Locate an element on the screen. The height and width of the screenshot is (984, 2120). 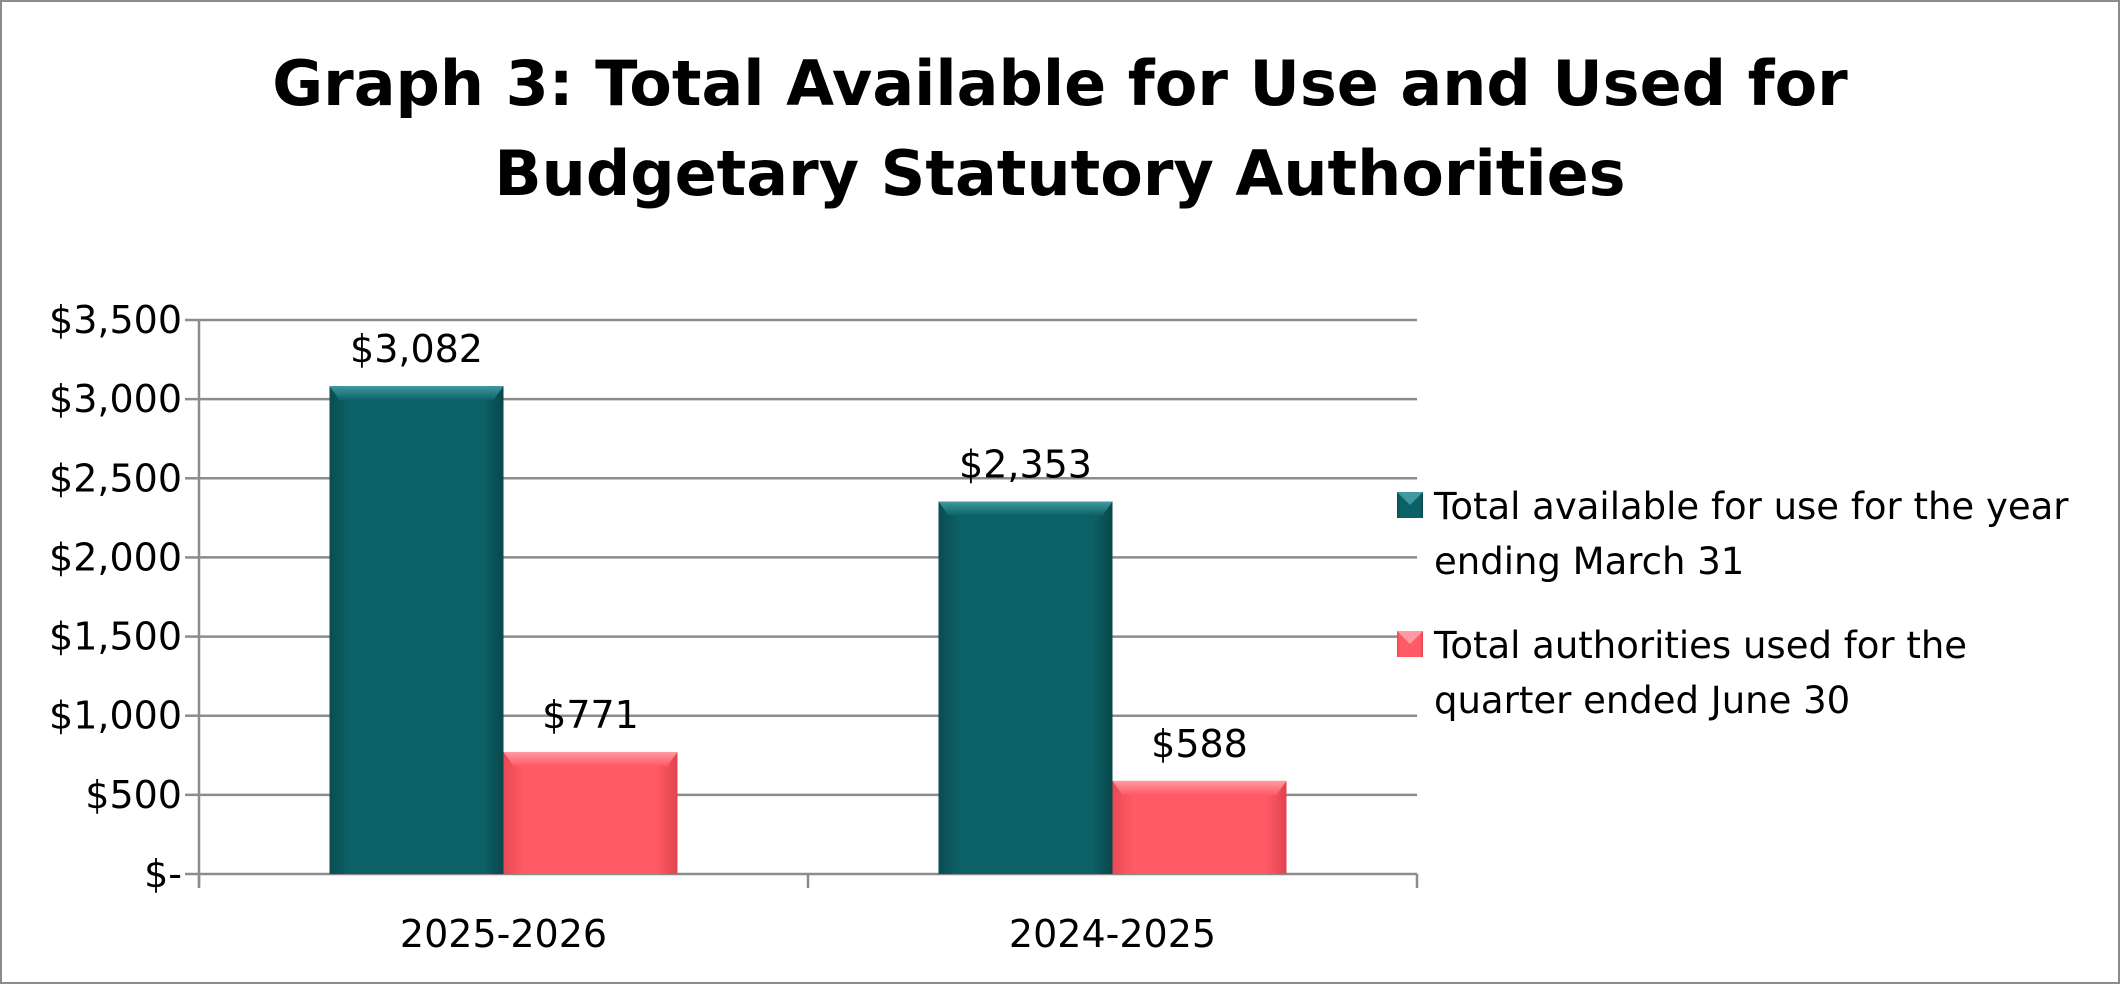
y-tick-label: $3,500 is located at coordinates (115, 320).